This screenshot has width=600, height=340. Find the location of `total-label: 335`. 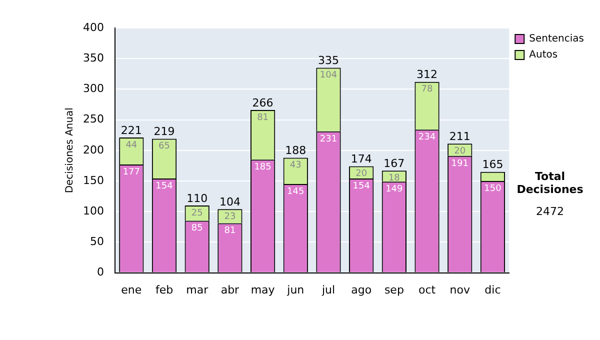

total-label: 335 is located at coordinates (328, 61).